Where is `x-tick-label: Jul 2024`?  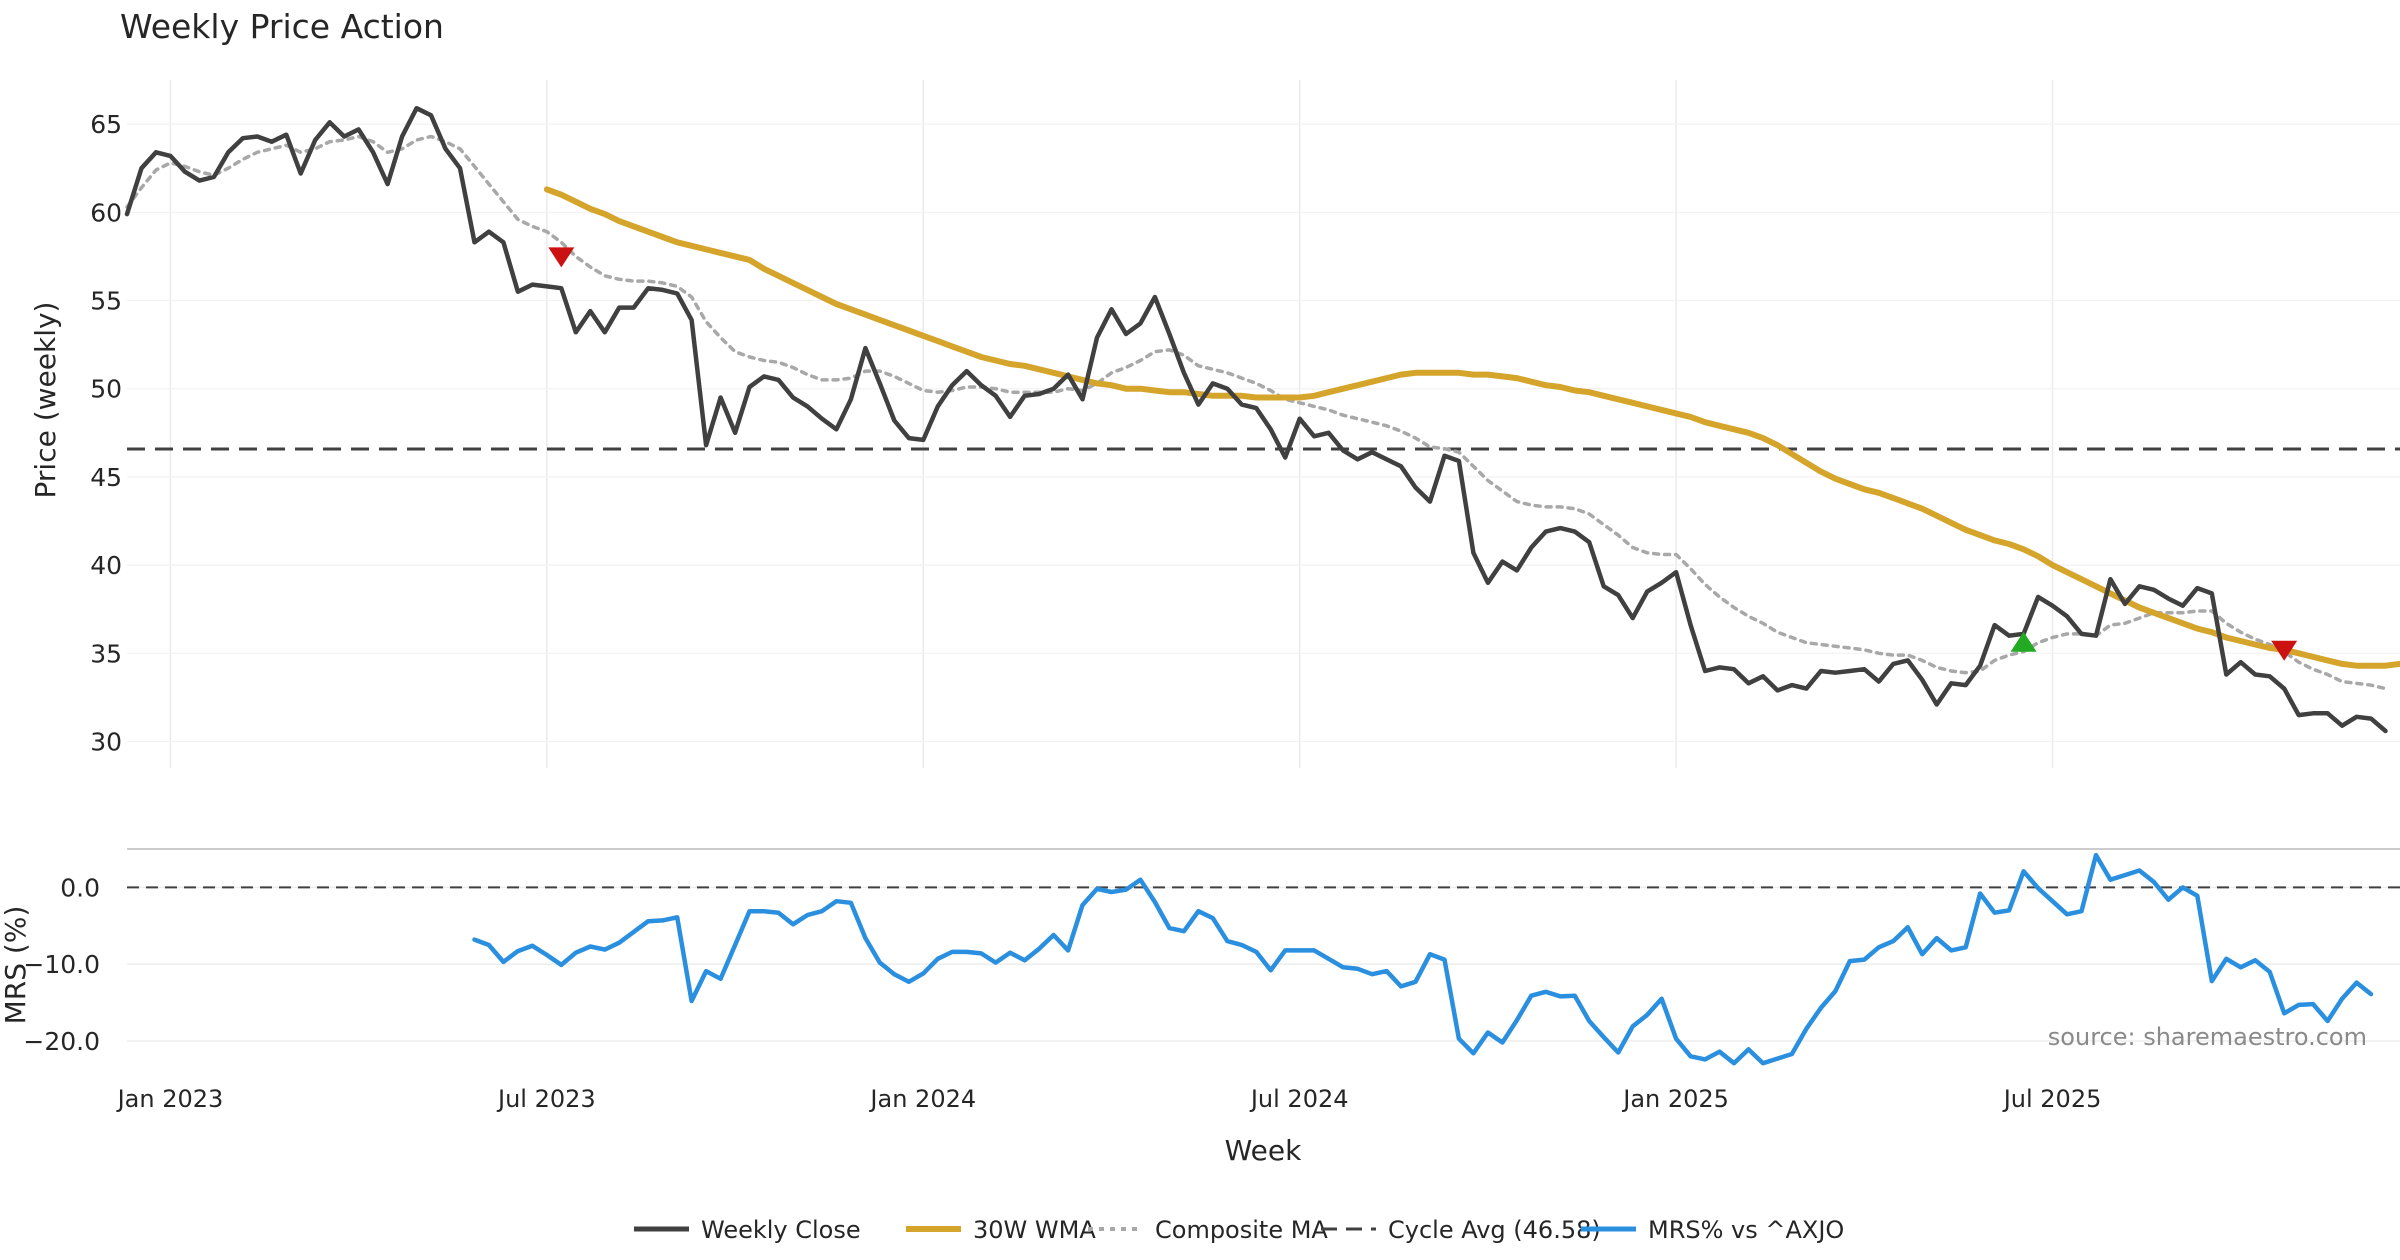 x-tick-label: Jul 2024 is located at coordinates (1299, 1099).